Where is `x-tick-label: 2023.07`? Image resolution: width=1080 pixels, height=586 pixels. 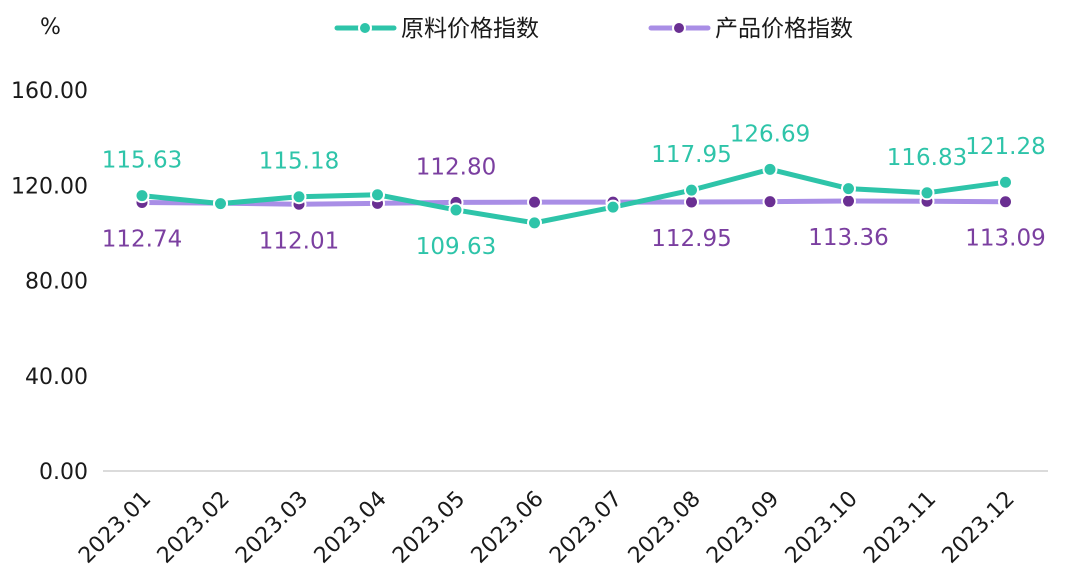
x-tick-label: 2023.07 is located at coordinates (586, 528).